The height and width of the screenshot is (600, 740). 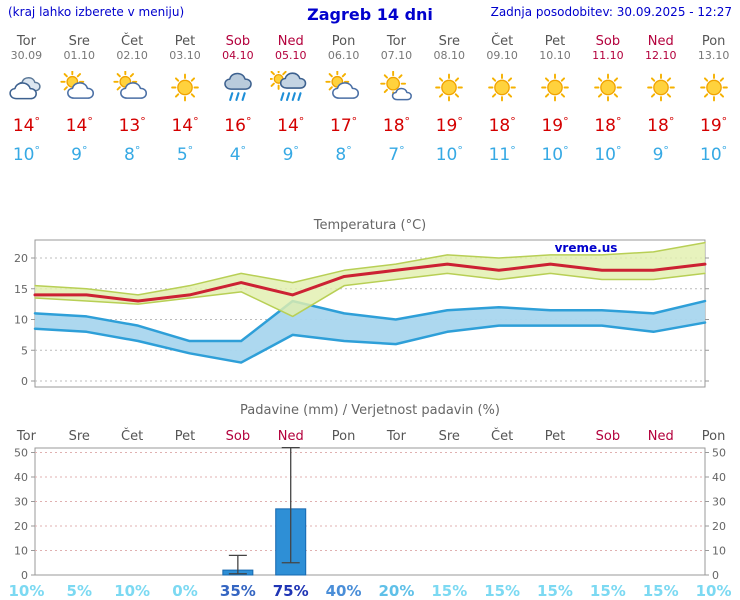 What do you see at coordinates (21, 502) in the screenshot?
I see `precip-y-label-left: 30` at bounding box center [21, 502].